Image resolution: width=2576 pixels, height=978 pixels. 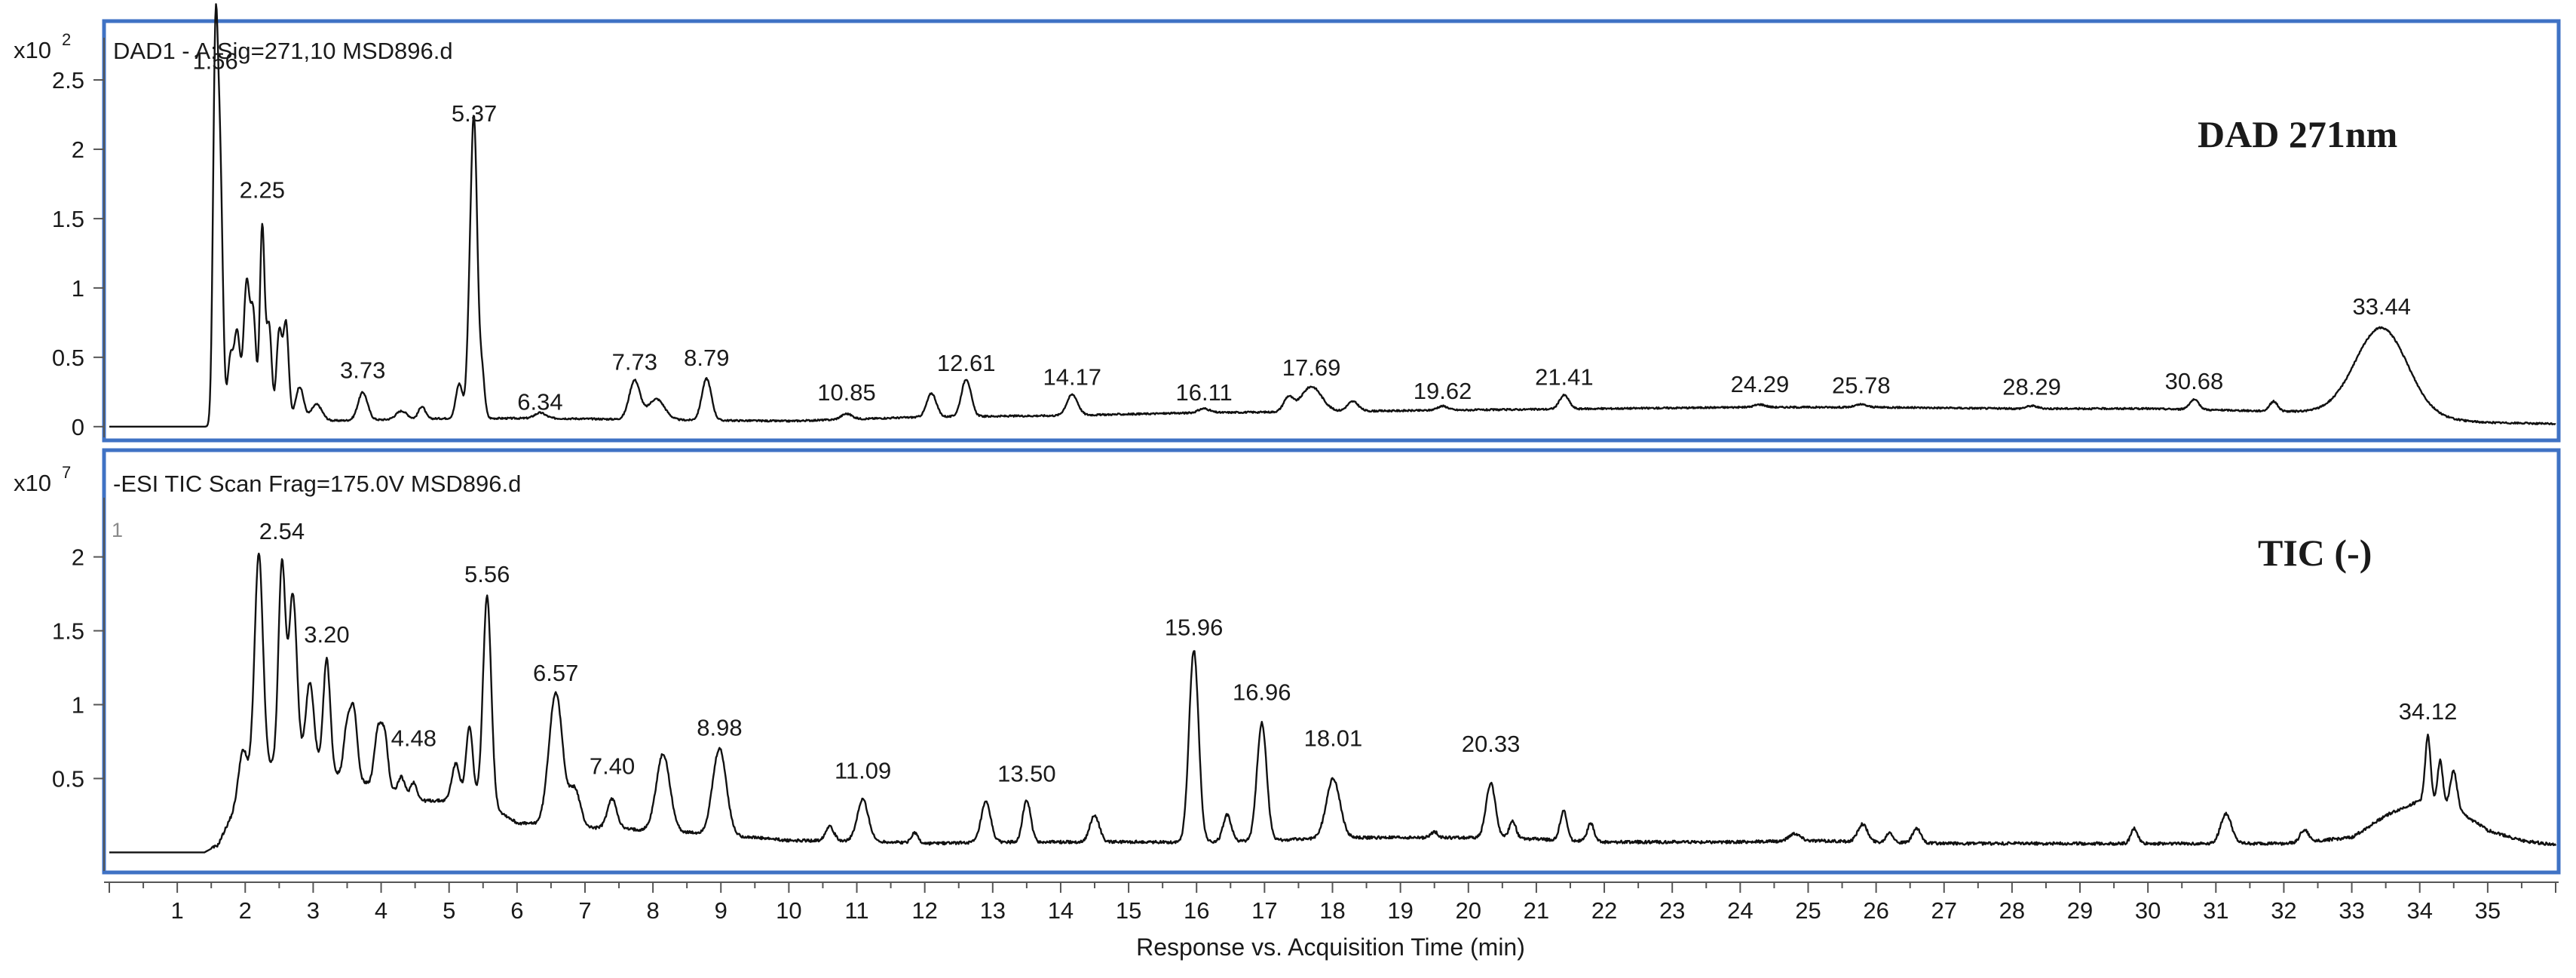 What do you see at coordinates (117, 530) in the screenshot?
I see `tic-corner-marker: 1` at bounding box center [117, 530].